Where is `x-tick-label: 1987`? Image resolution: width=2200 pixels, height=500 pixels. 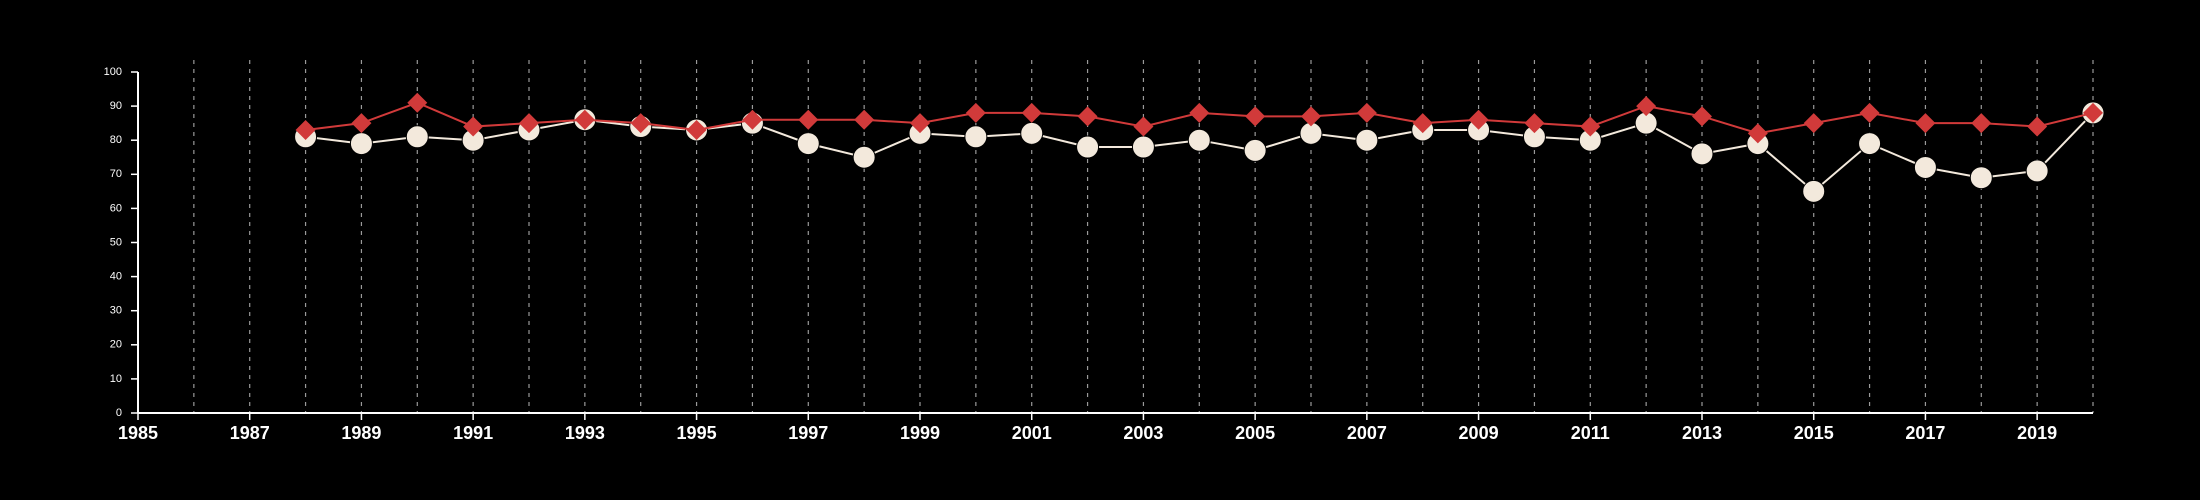
x-tick-label: 1987 is located at coordinates (250, 433).